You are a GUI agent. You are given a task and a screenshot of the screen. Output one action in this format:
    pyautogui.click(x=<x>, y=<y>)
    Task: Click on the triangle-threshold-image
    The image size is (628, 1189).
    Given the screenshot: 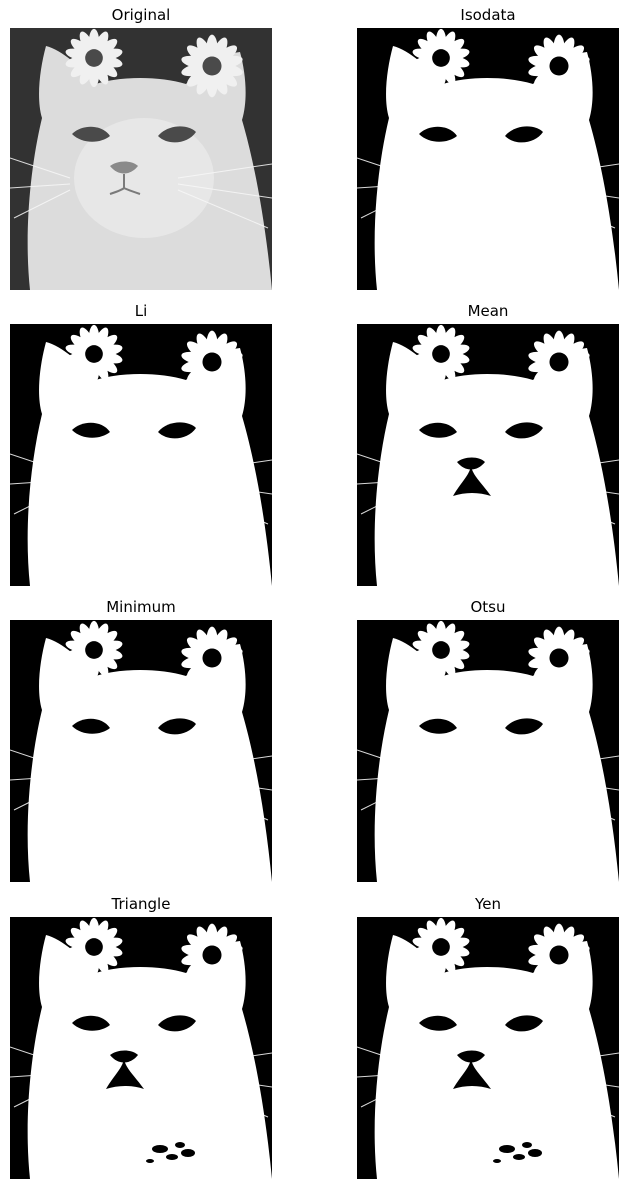 What is the action you would take?
    pyautogui.click(x=141, y=1048)
    